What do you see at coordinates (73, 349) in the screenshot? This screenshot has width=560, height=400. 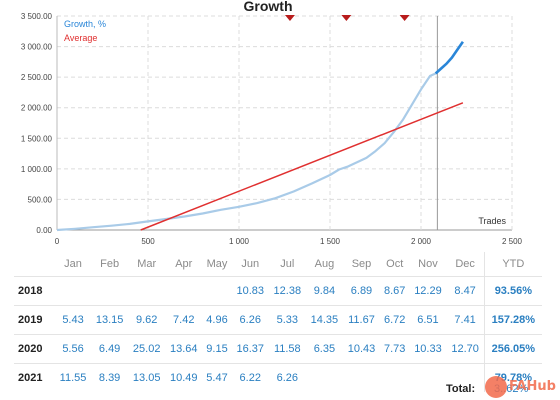 I see `month-value-cell: 5.56` at bounding box center [73, 349].